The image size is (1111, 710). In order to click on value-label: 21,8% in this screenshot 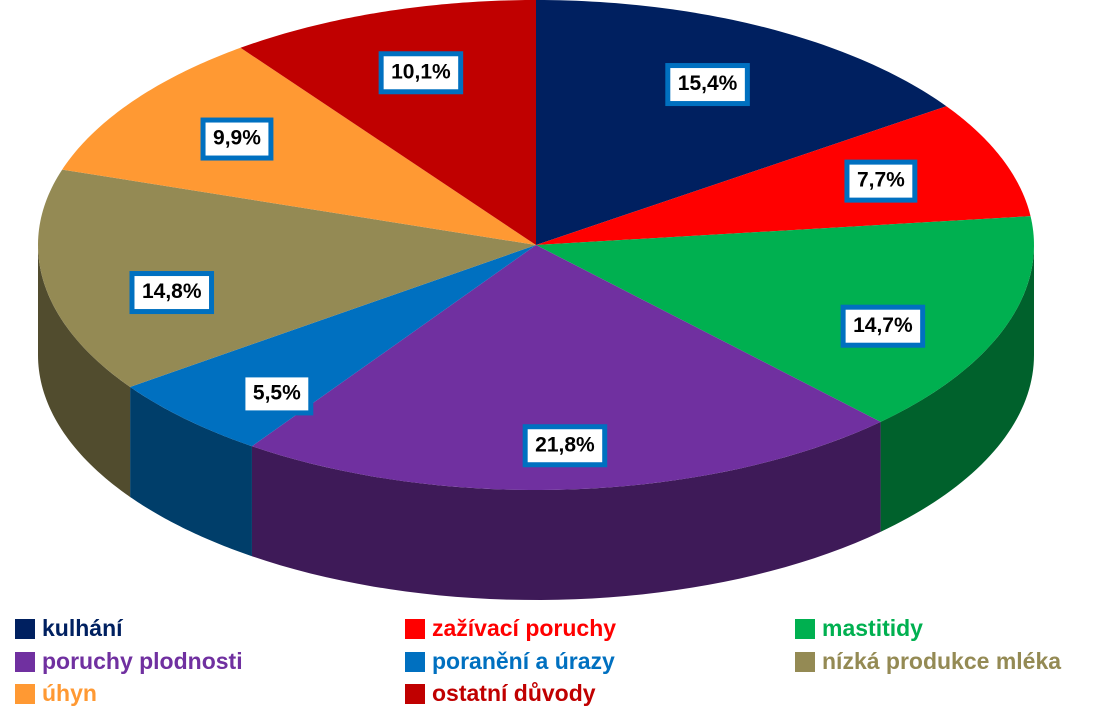, I will do `click(565, 444)`.